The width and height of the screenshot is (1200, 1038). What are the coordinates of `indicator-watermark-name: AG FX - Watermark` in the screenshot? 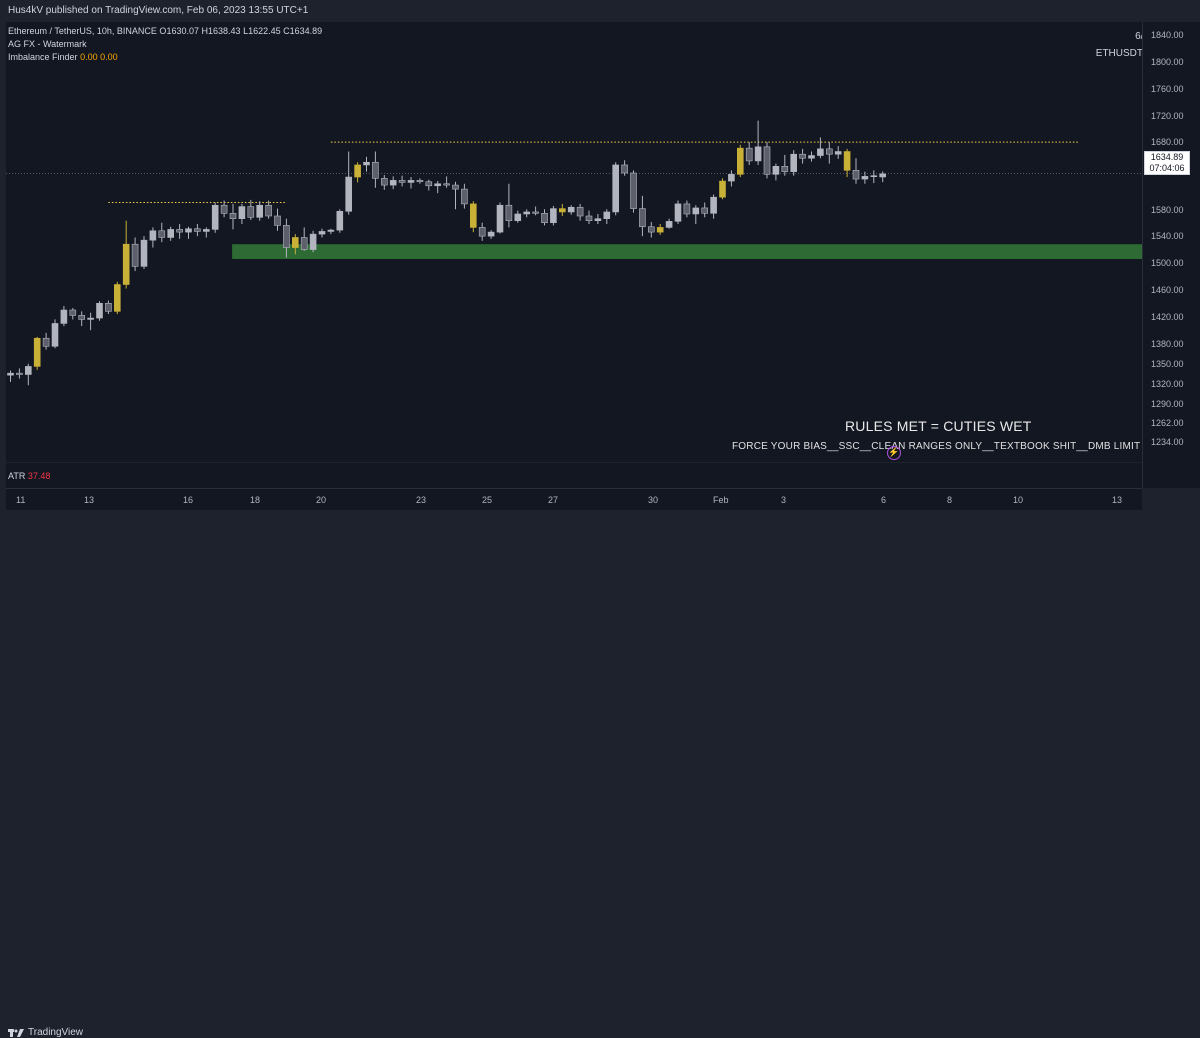 It's located at (47, 44).